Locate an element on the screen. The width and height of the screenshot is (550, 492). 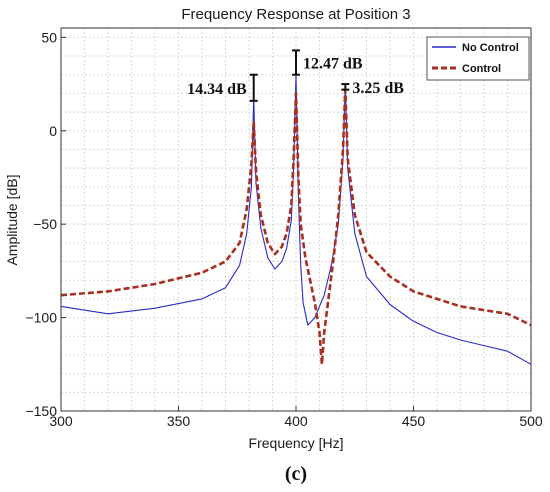
legend: No Control Control is located at coordinates (478, 58).